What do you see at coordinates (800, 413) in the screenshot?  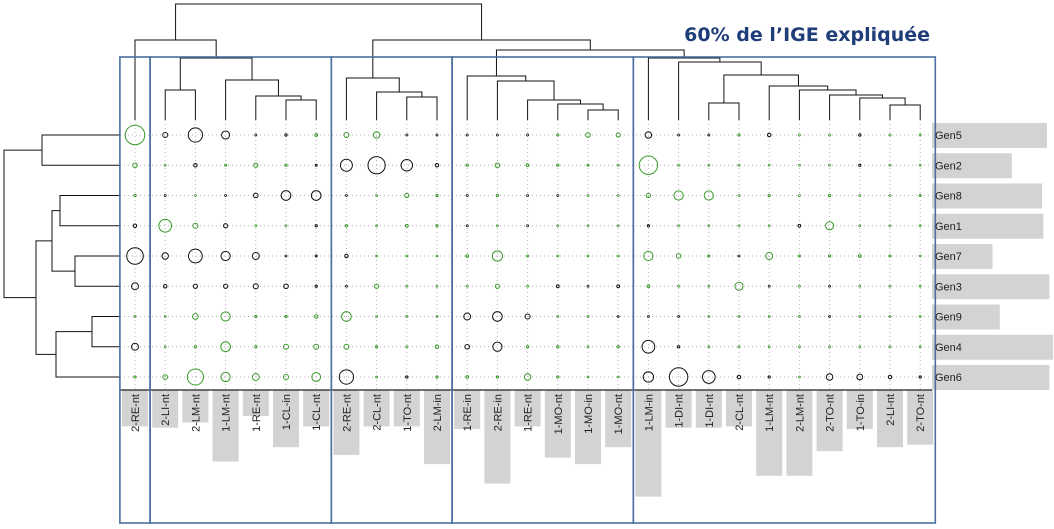 I see `column-label: 2-LM-nt` at bounding box center [800, 413].